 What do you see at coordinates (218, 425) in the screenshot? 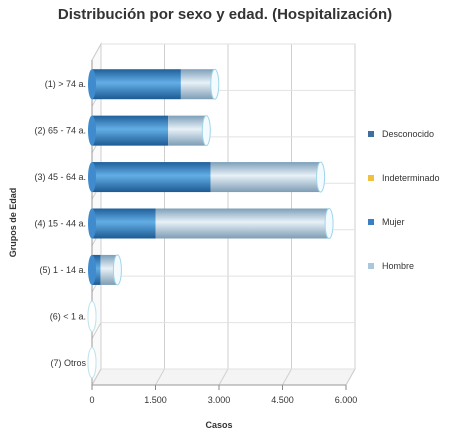
I see `x-axis-title: Casos` at bounding box center [218, 425].